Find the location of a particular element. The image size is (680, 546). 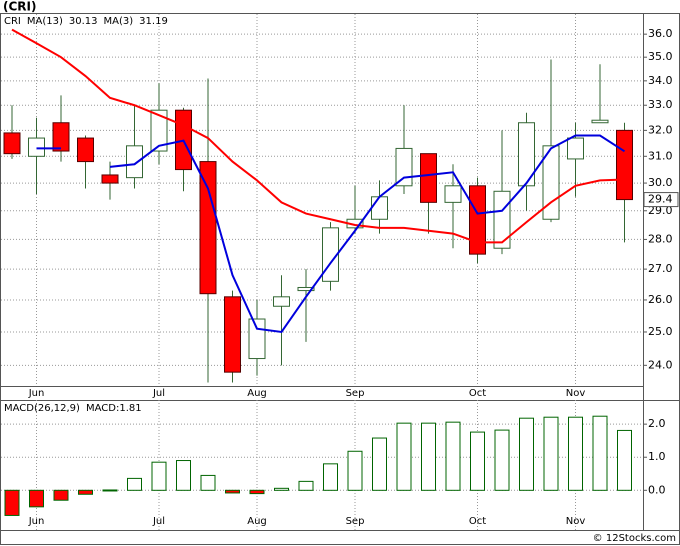

last-price-tag is located at coordinates (661, 200).